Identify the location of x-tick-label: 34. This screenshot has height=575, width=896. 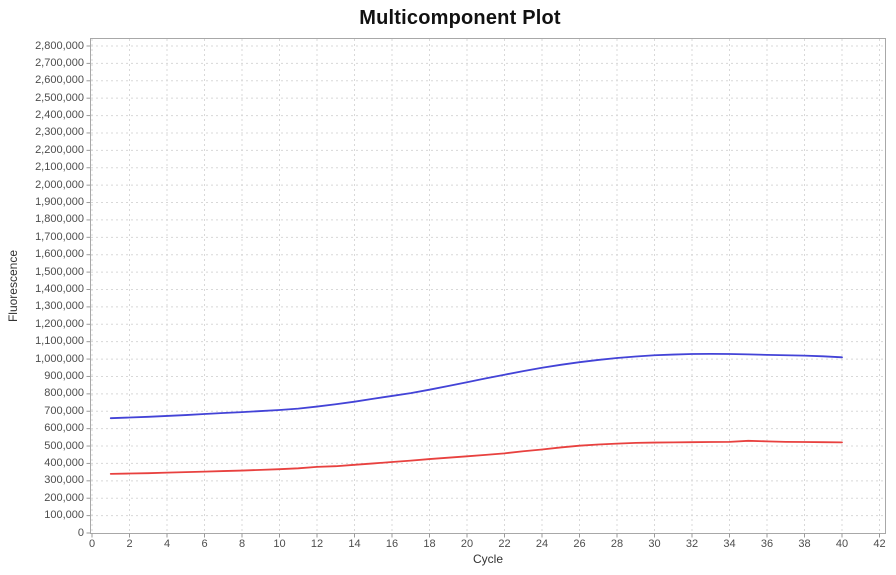
(729, 544).